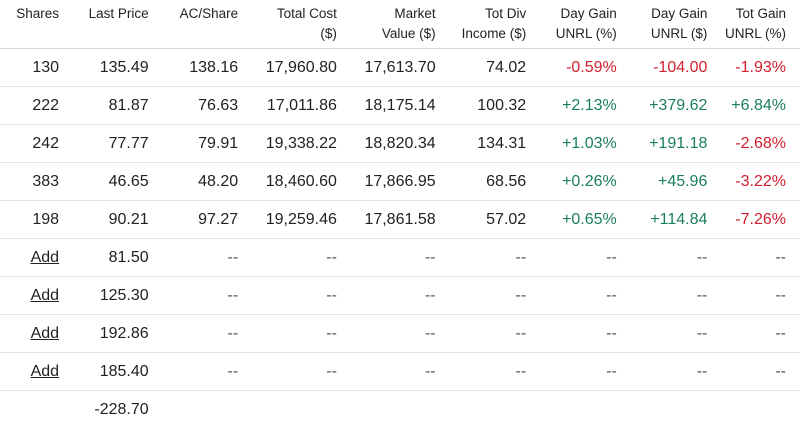 This screenshot has height=421, width=800. I want to click on day-gain-usd-value: +45.96, so click(682, 181).